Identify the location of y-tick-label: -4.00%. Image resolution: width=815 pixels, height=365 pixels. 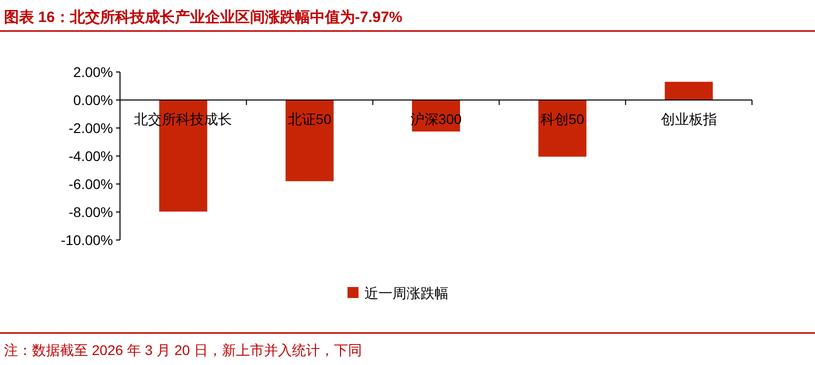
(90, 156).